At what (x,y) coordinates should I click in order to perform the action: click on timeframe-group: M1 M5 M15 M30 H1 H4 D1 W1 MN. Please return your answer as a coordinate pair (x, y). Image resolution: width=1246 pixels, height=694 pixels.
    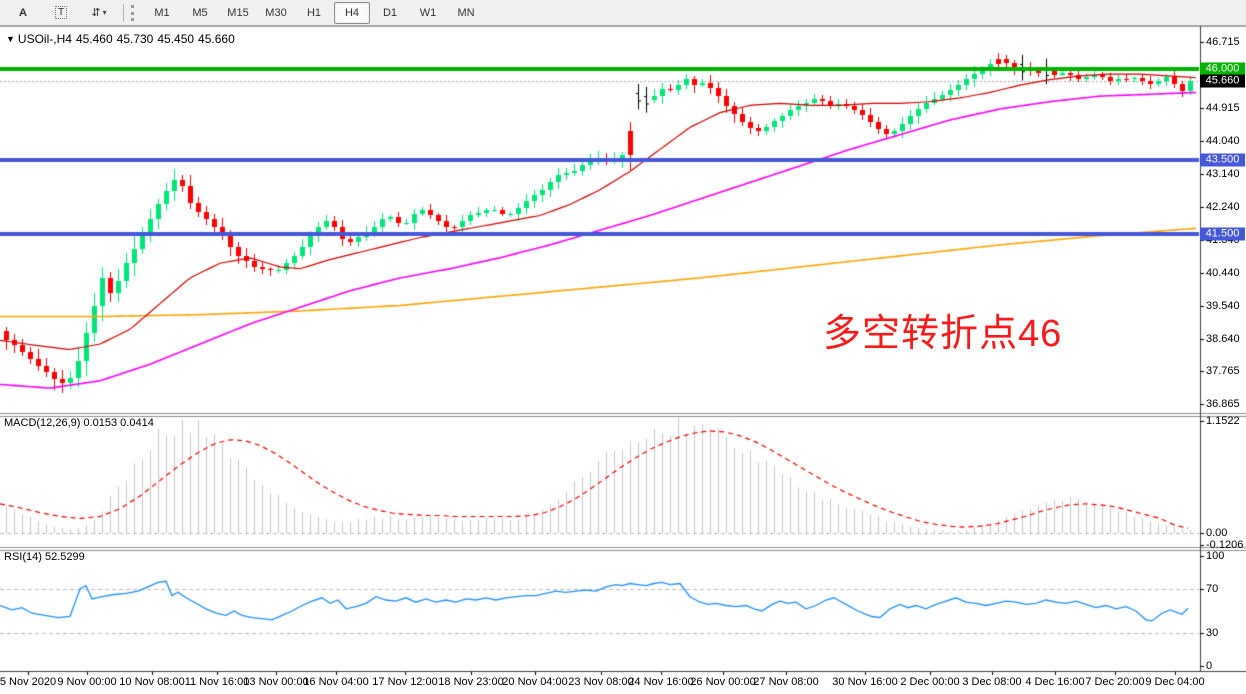
    Looking at the image, I should click on (314, 12).